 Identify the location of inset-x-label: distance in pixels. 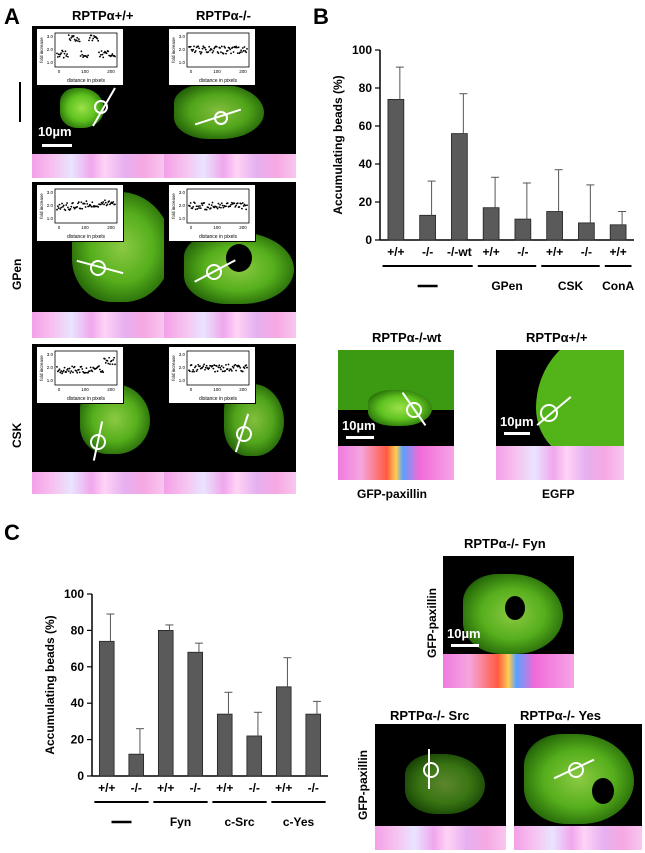
(86, 237).